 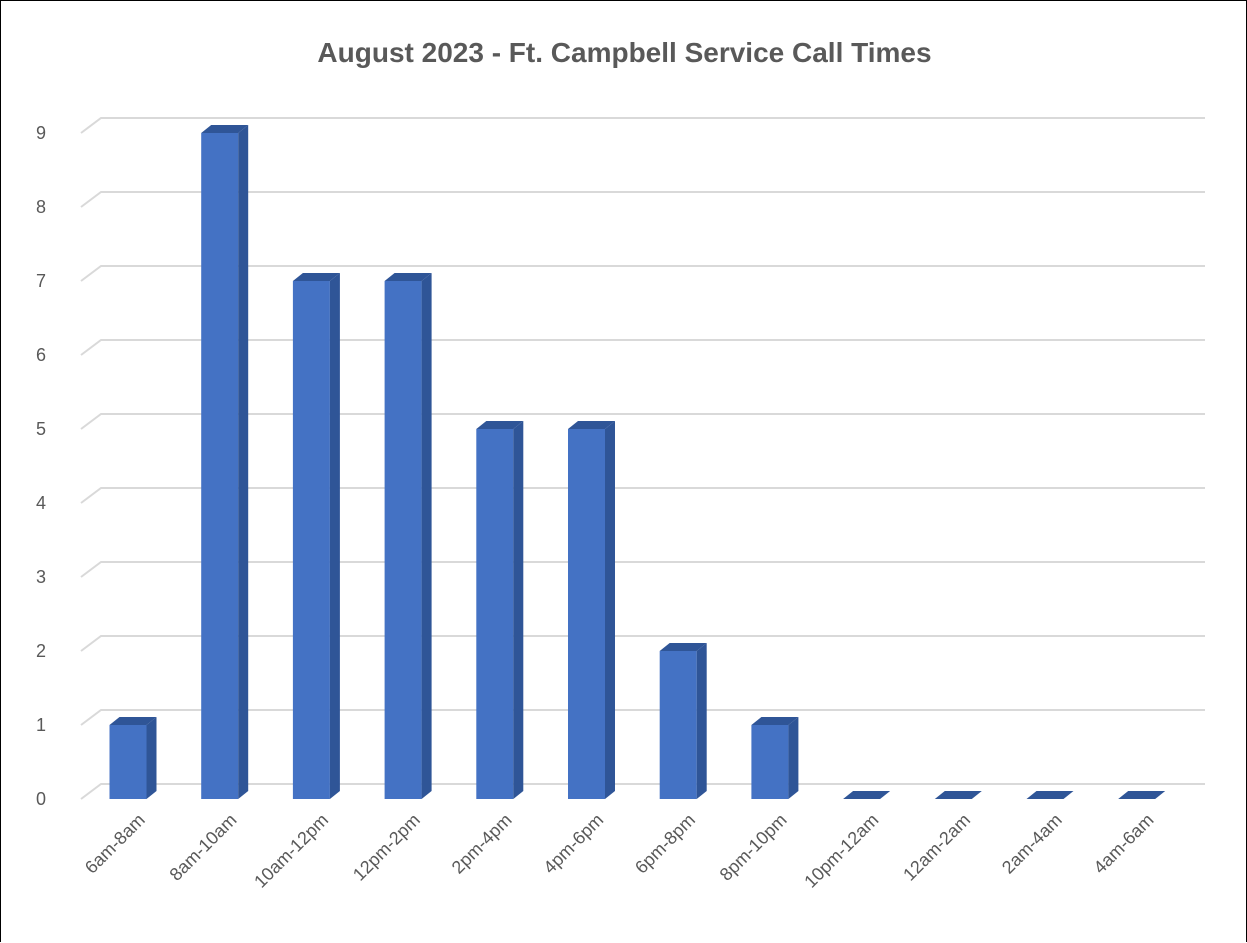 I want to click on y-tick-label: 1, so click(x=41, y=725).